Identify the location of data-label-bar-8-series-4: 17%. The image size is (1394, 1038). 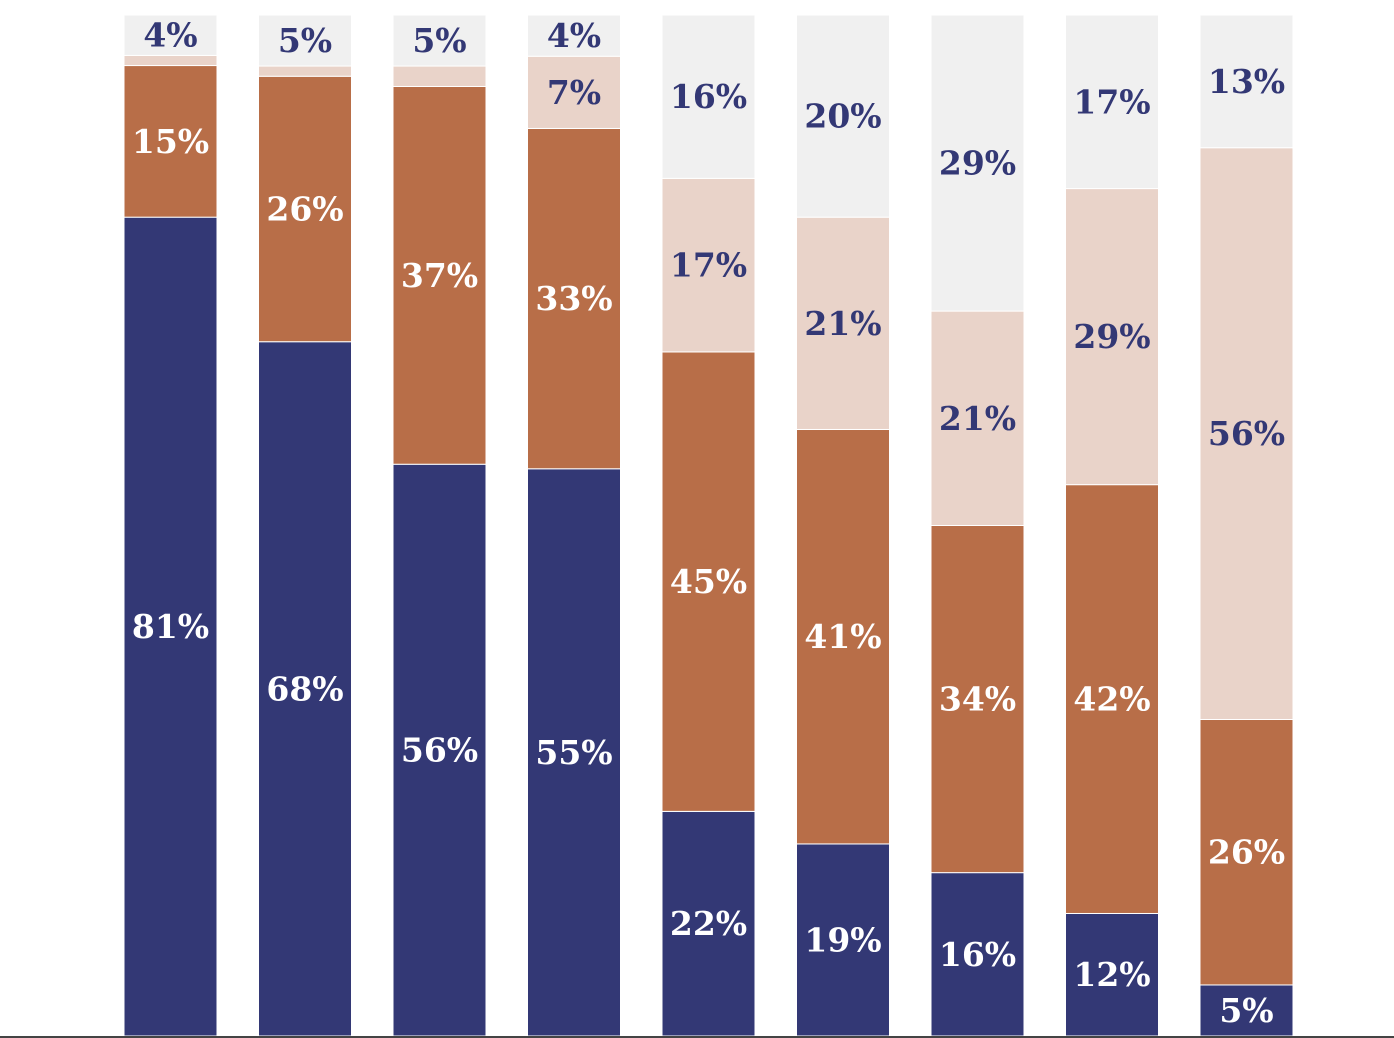
(1111, 101).